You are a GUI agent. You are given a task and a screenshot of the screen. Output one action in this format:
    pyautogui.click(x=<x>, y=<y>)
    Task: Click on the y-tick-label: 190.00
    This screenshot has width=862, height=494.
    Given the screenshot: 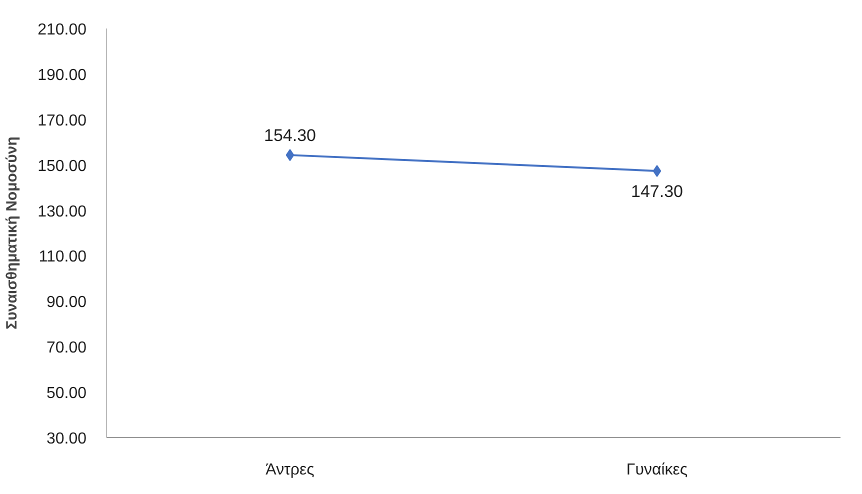 What is the action you would take?
    pyautogui.click(x=62, y=75)
    